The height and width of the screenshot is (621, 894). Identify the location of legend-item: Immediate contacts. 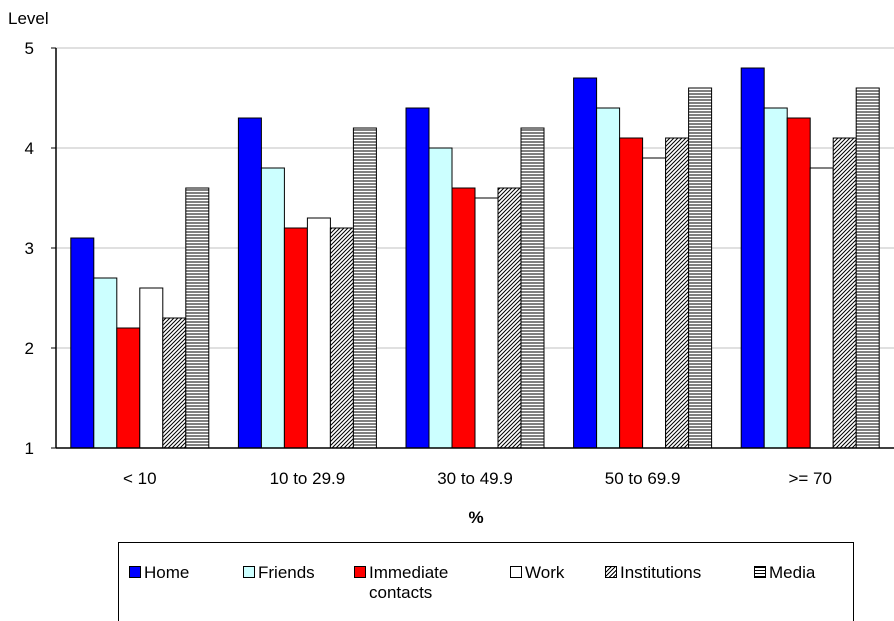
(416, 583).